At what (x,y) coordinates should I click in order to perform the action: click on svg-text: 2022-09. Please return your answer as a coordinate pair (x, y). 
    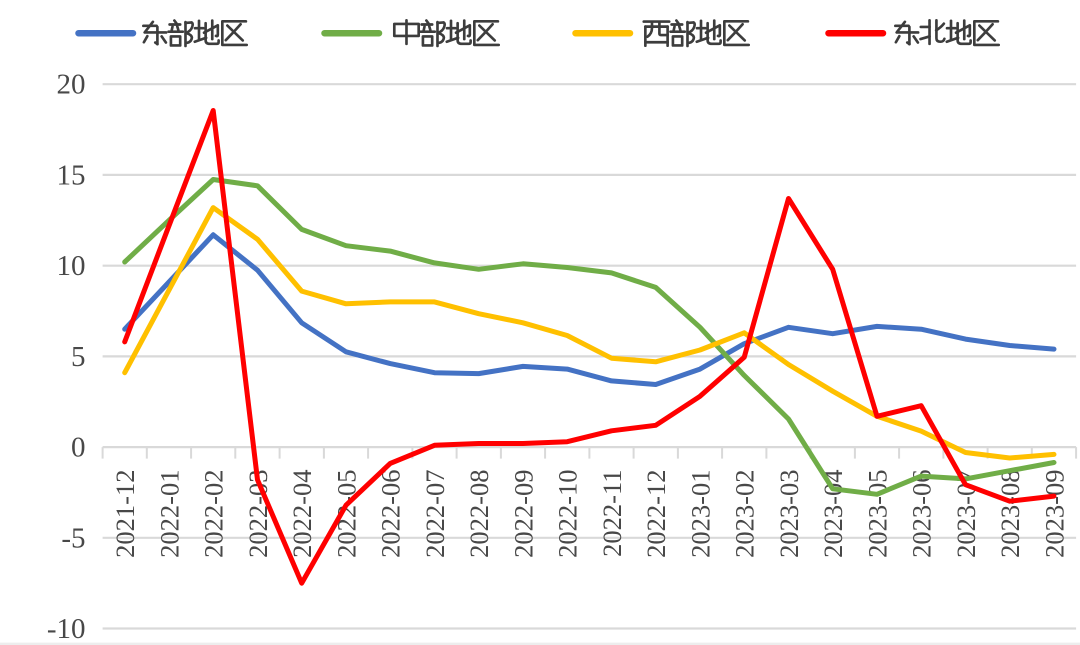
    Looking at the image, I should click on (524, 514).